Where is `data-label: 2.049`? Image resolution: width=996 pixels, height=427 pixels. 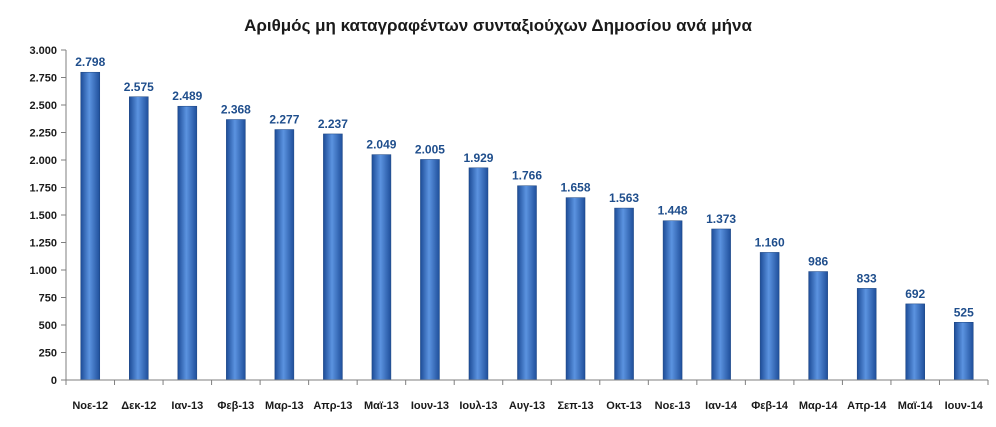 data-label: 2.049 is located at coordinates (381, 145).